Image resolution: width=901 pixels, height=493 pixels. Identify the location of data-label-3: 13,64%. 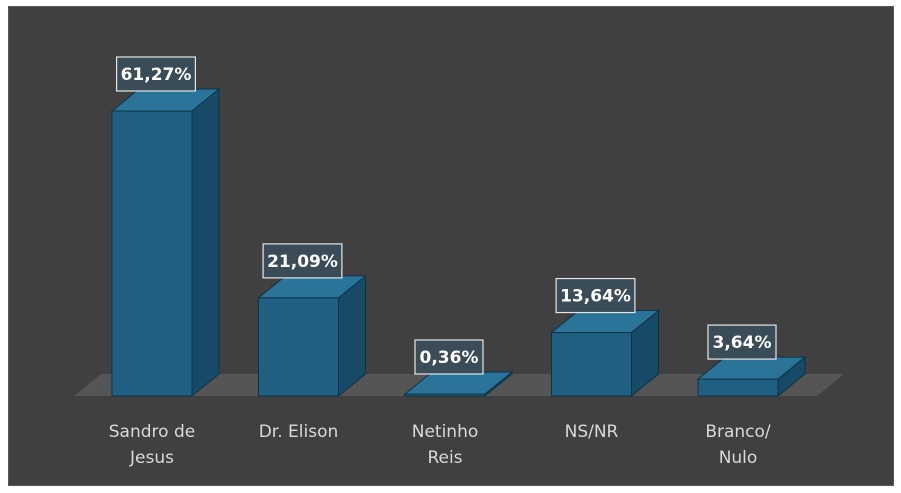
(595, 295).